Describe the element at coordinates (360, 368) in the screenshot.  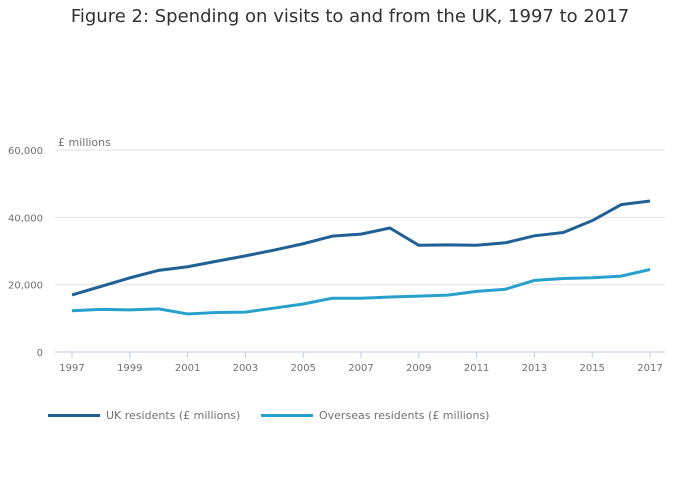
I see `x-tick-label: 2007` at that location.